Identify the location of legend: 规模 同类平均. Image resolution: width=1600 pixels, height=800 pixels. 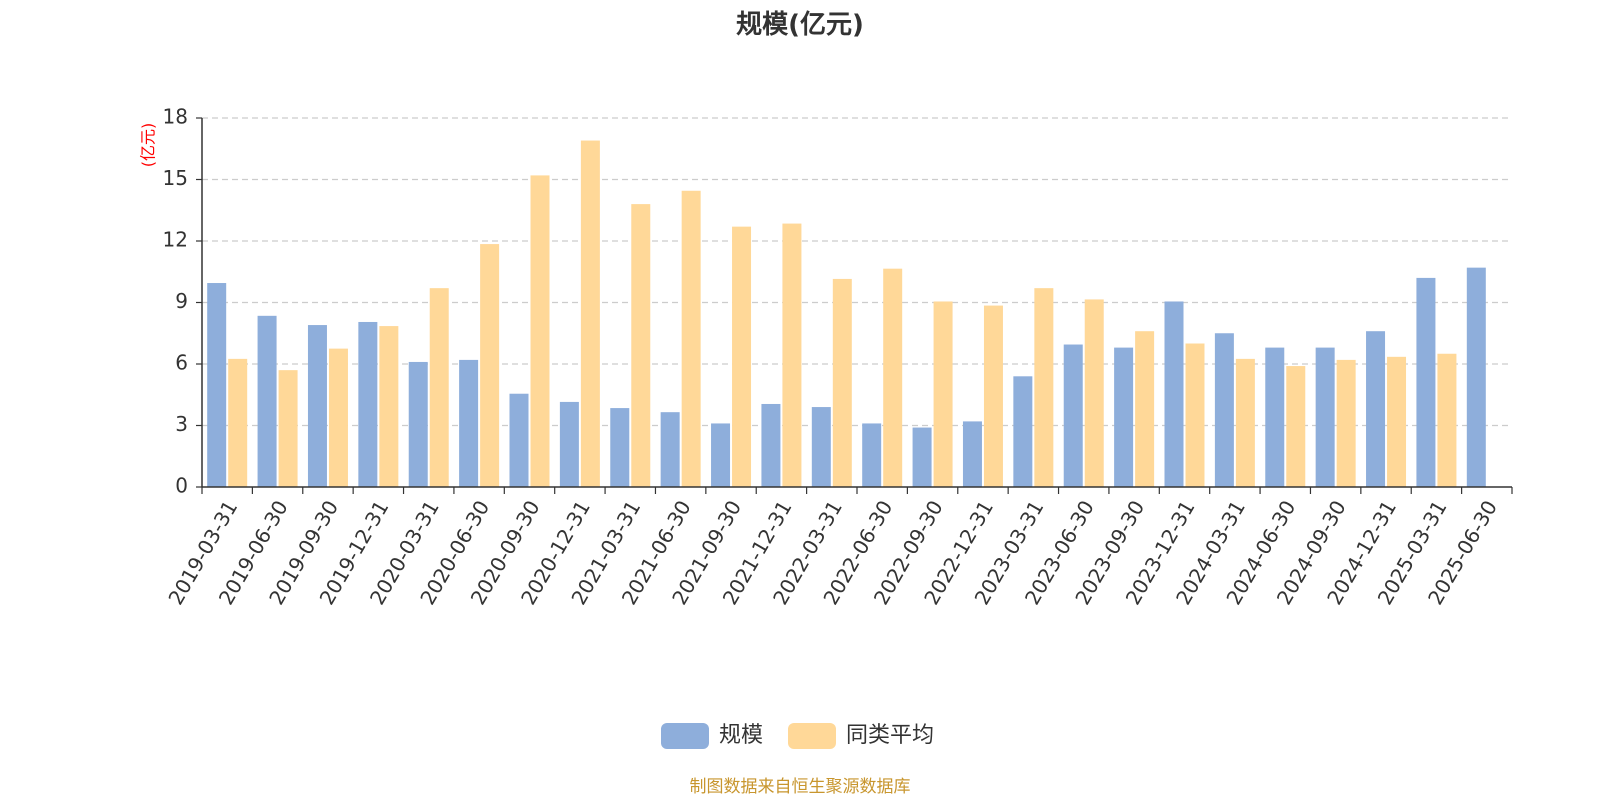
(797, 736).